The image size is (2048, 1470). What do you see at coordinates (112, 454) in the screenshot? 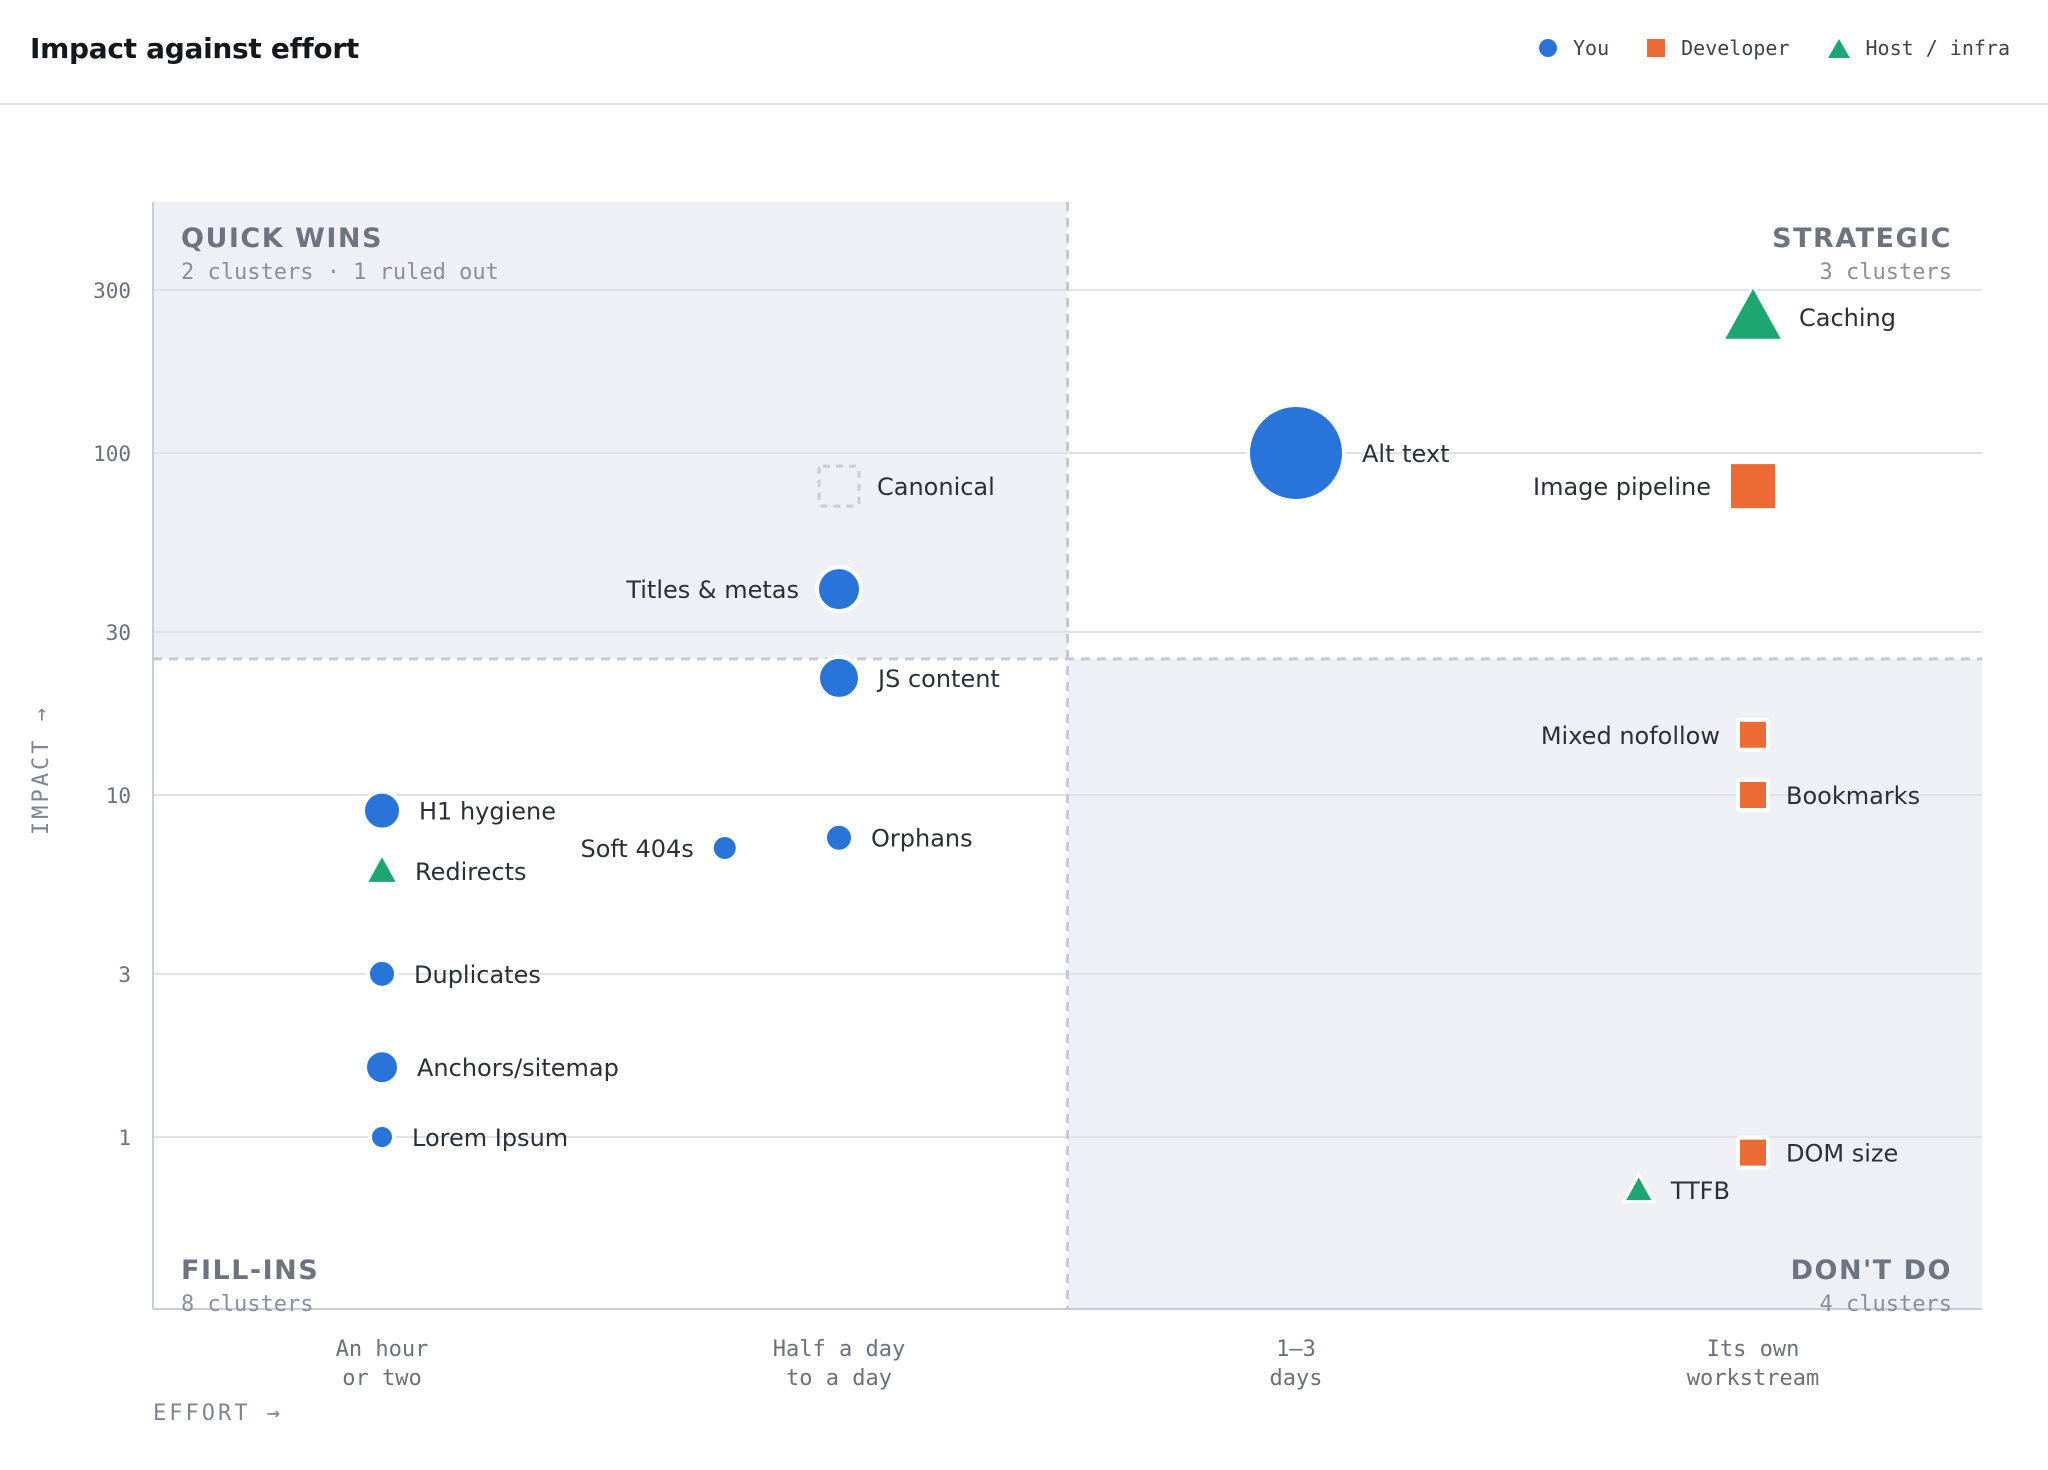
I see `y-tick-label: 100` at bounding box center [112, 454].